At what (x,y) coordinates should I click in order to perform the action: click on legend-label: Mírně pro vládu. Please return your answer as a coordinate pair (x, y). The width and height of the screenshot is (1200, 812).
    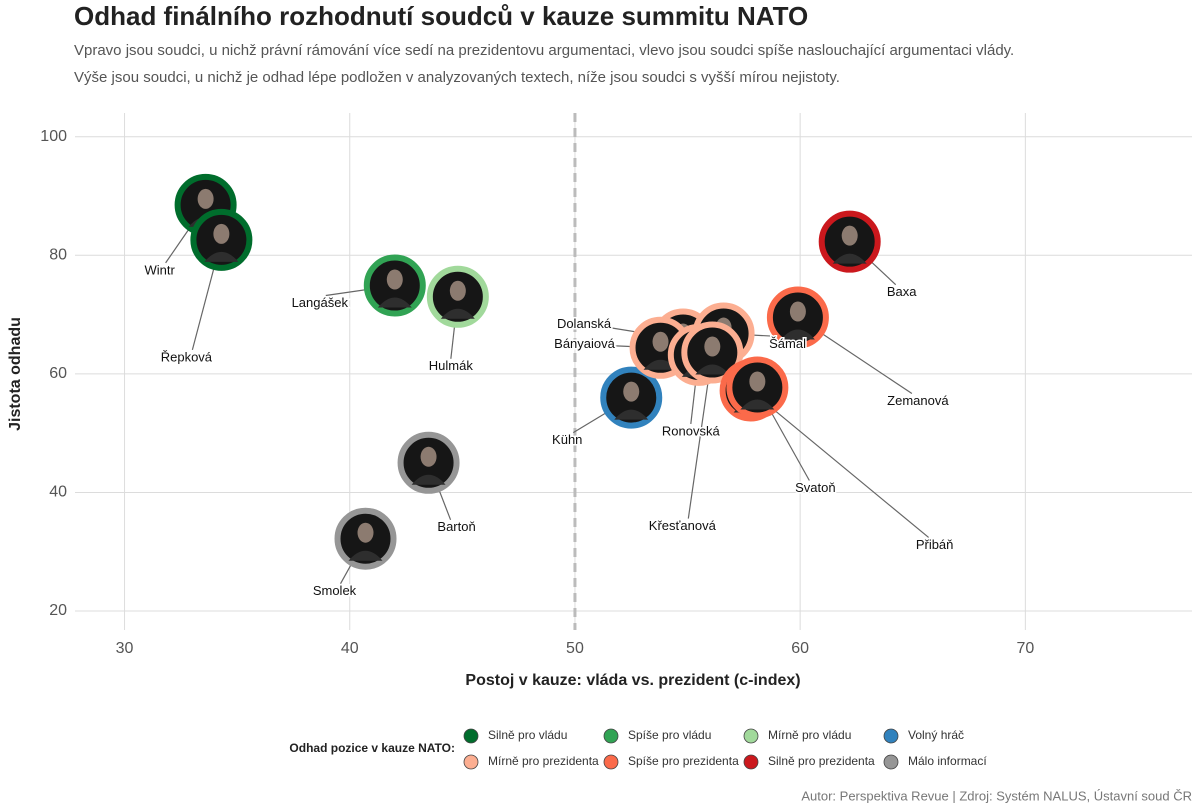
    Looking at the image, I should click on (809, 735).